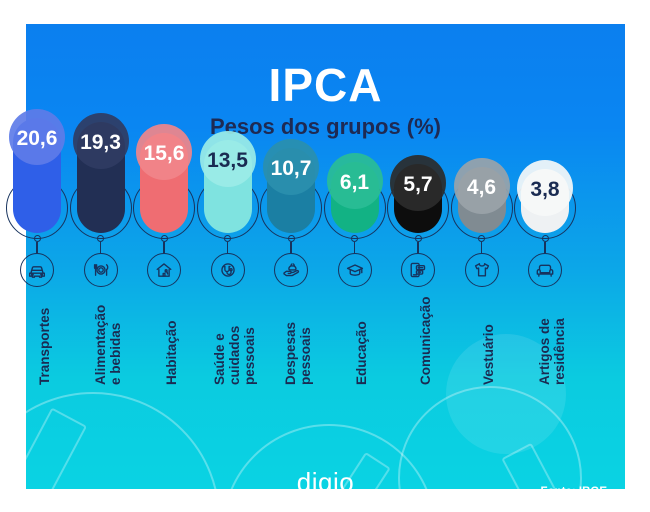 The image size is (650, 512). What do you see at coordinates (506, 394) in the screenshot?
I see `deco-fill-a` at bounding box center [506, 394].